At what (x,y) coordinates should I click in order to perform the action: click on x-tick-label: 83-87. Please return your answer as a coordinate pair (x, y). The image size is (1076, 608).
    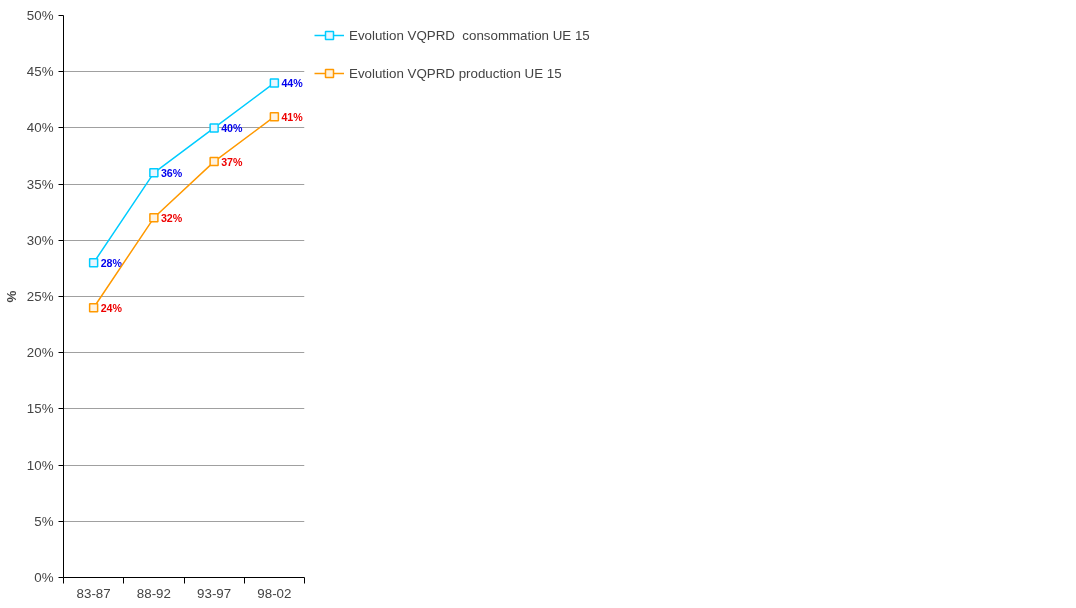
    Looking at the image, I should click on (93, 593).